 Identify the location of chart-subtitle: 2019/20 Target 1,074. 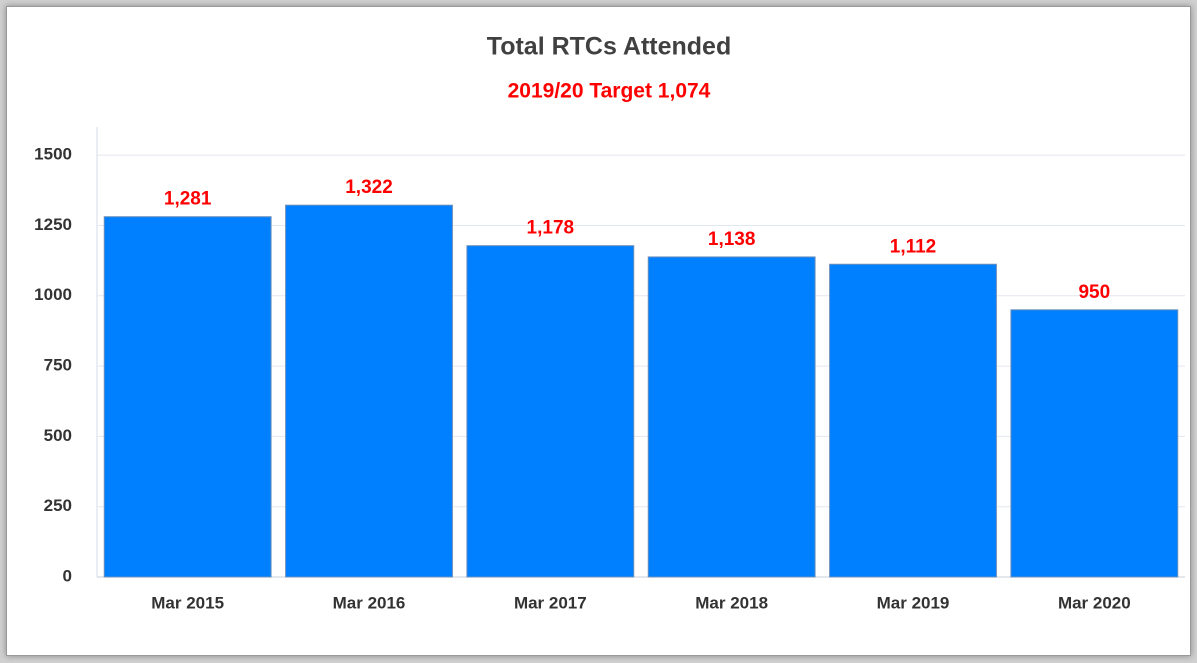
(609, 91).